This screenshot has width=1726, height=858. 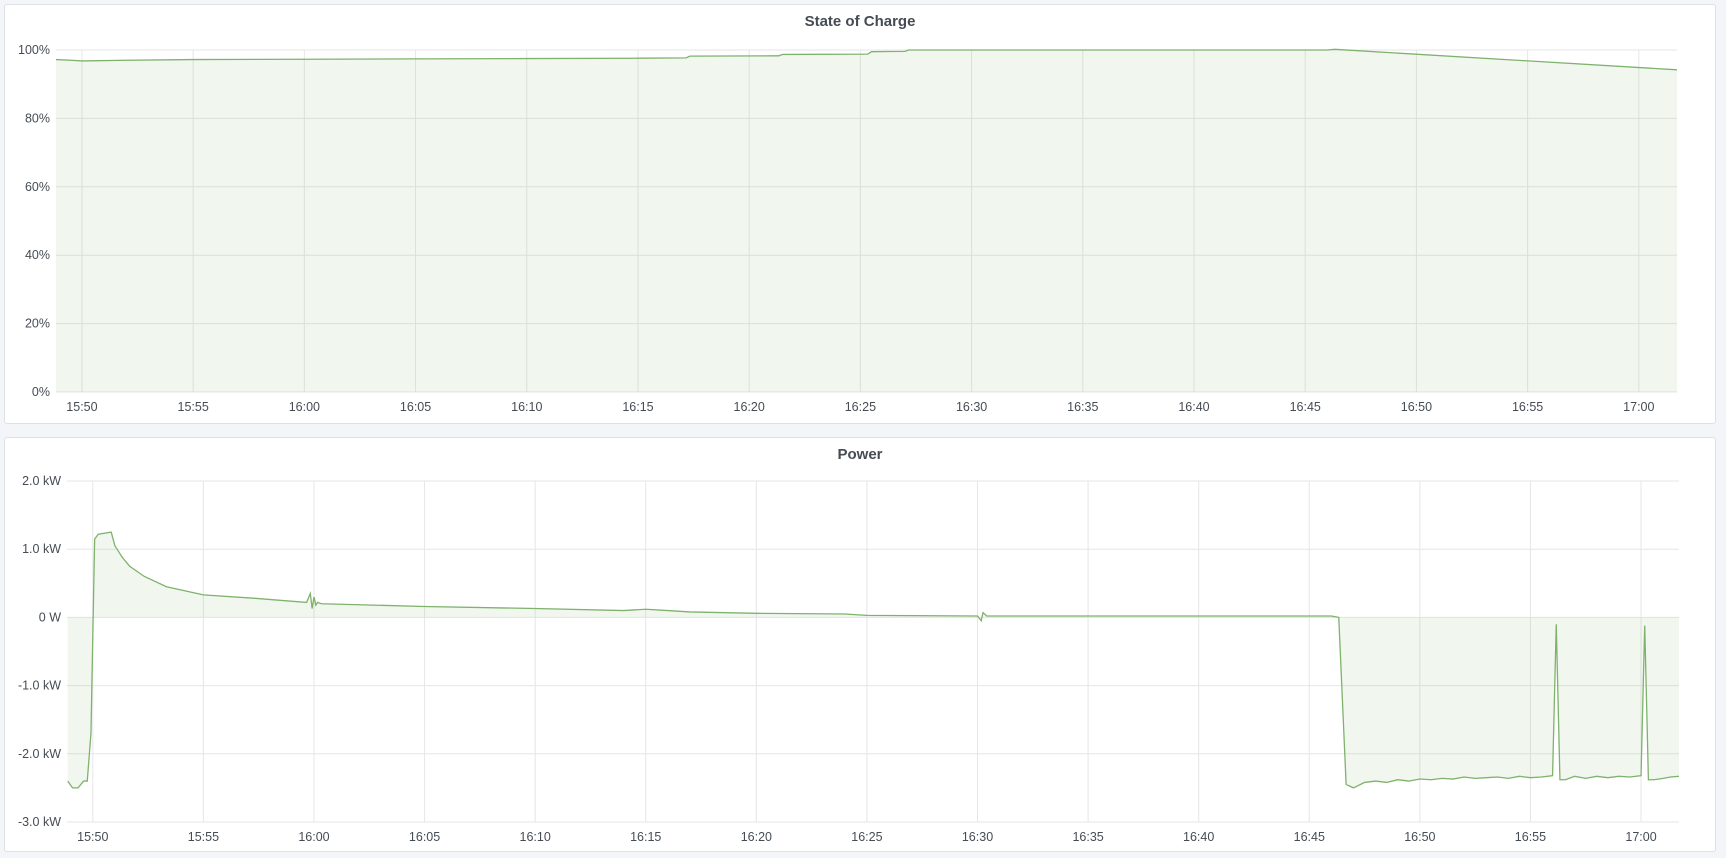 I want to click on y-tick-label: 40%, so click(x=37, y=255).